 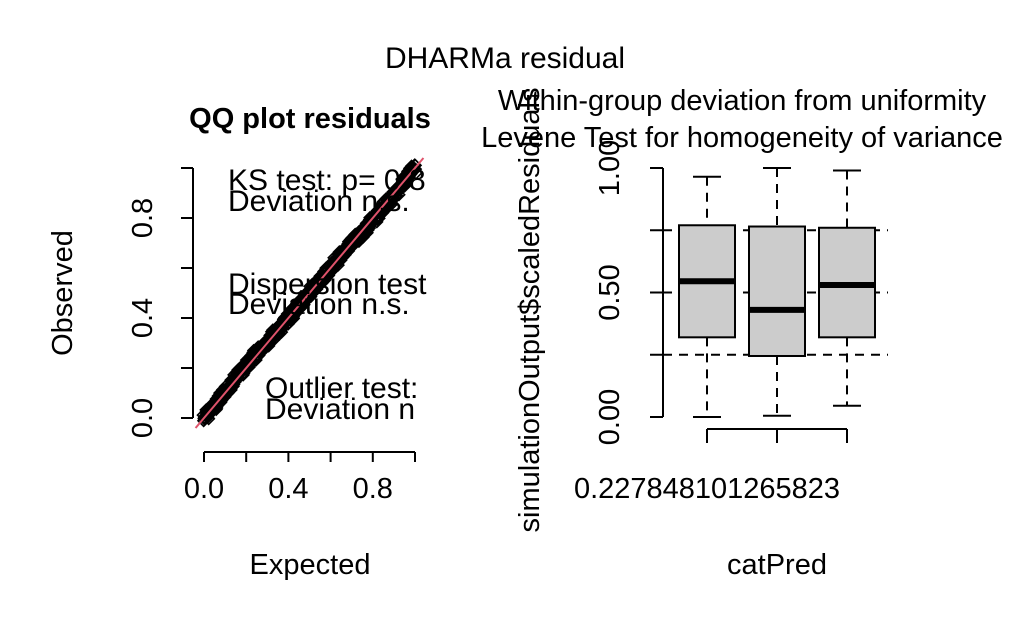 I want to click on figure-title: DHARMa residual, so click(x=505, y=58).